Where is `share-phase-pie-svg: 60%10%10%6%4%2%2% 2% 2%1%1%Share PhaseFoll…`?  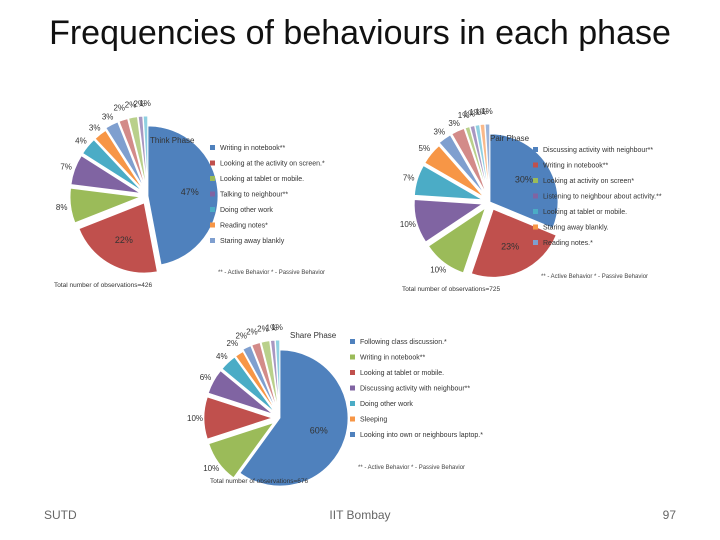 share-phase-pie-svg: 60%10%10%6%4%2%2% 2% 2%1%1%Share PhaseFoll… is located at coordinates (335, 405).